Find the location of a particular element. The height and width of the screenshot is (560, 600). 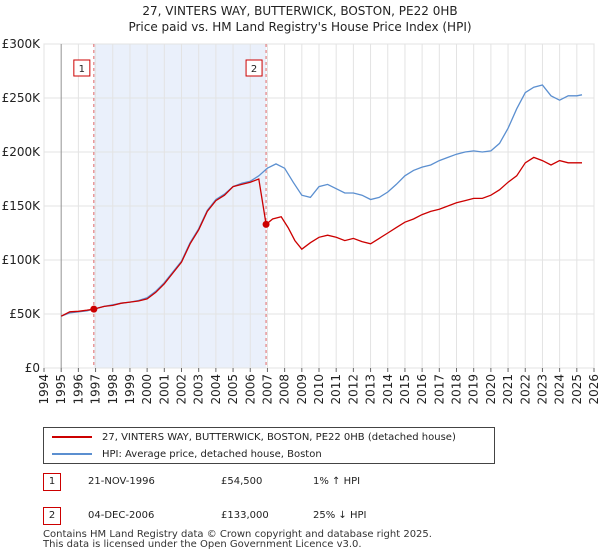

x-tick-label: 2006 is located at coordinates (250, 389).